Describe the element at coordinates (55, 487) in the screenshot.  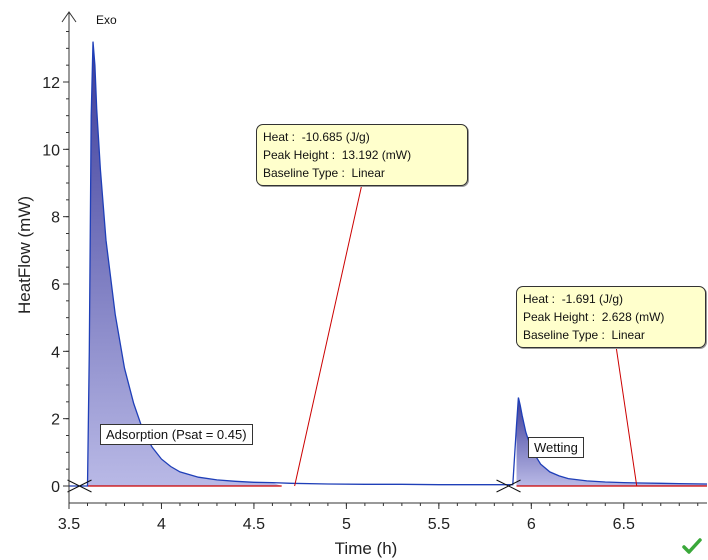
I see `y-tick-label: 0` at that location.